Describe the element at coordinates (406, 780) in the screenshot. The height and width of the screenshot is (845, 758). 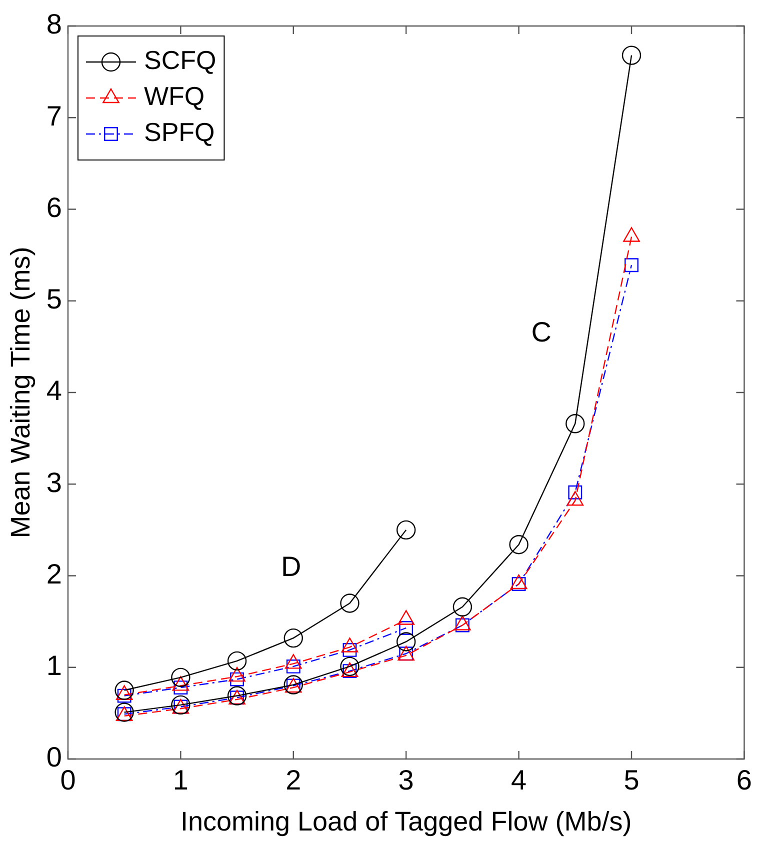
I see `x-tick-label: 3` at that location.